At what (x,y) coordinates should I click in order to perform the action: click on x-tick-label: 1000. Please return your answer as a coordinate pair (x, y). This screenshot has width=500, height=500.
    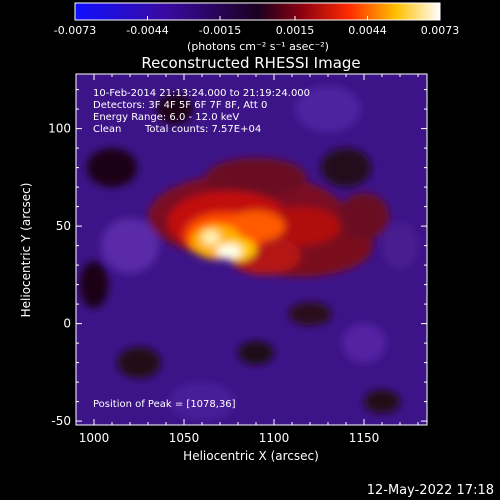
    Looking at the image, I should click on (94, 438).